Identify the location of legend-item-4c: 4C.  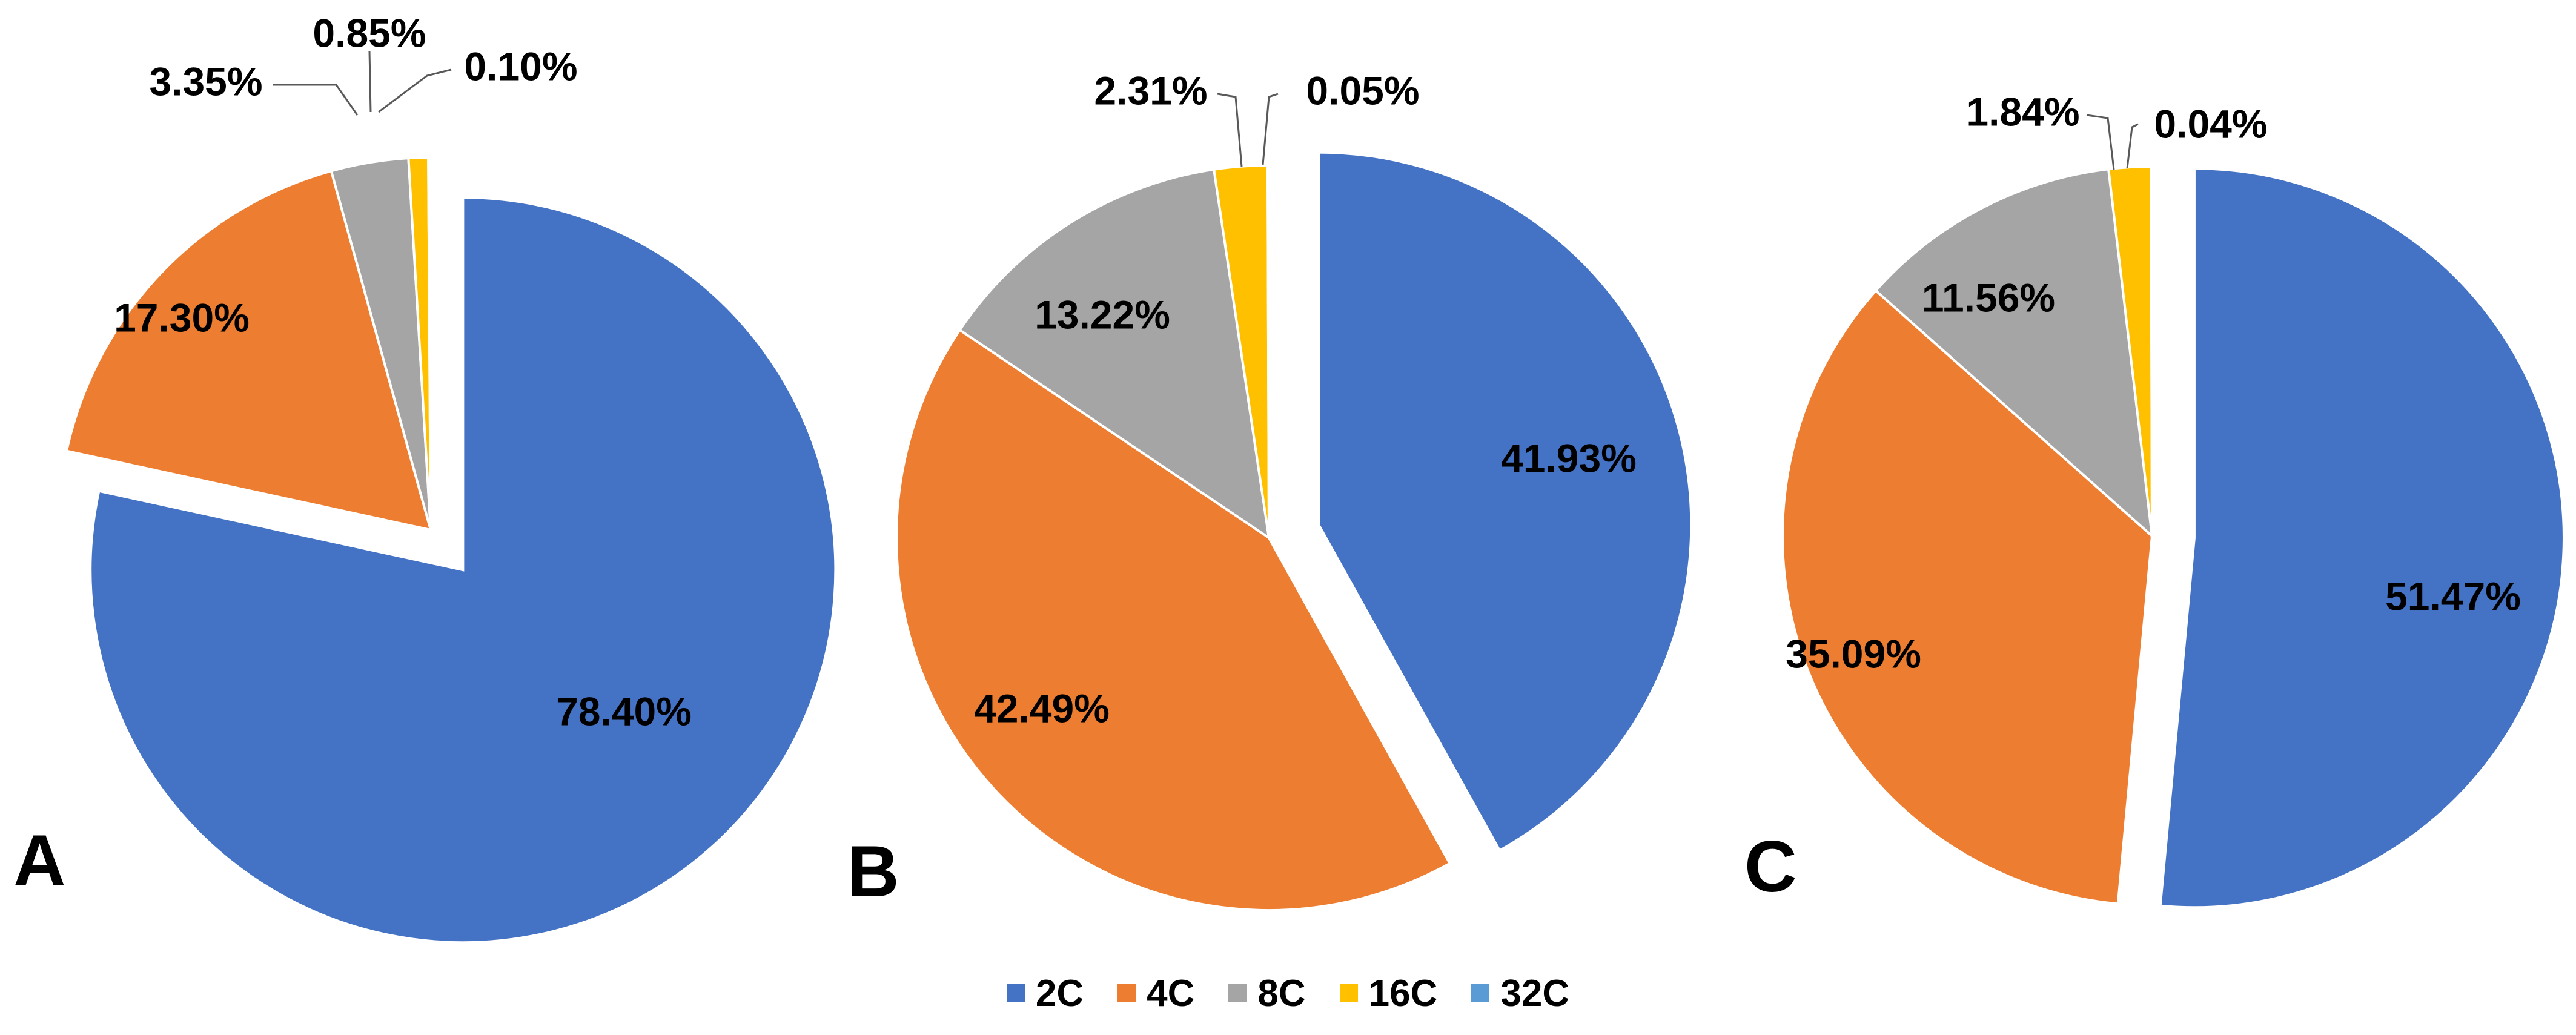
(1155, 993).